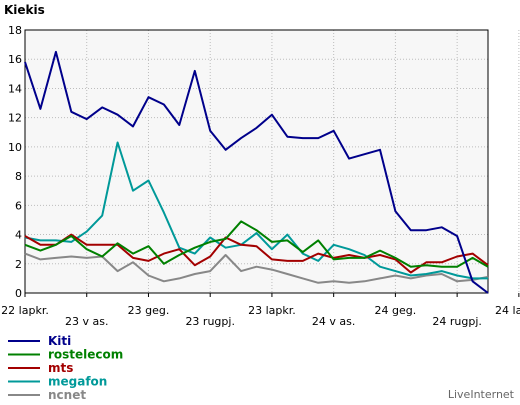 The width and height of the screenshot is (520, 405). I want to click on y-tick-label: 10, so click(15, 147).